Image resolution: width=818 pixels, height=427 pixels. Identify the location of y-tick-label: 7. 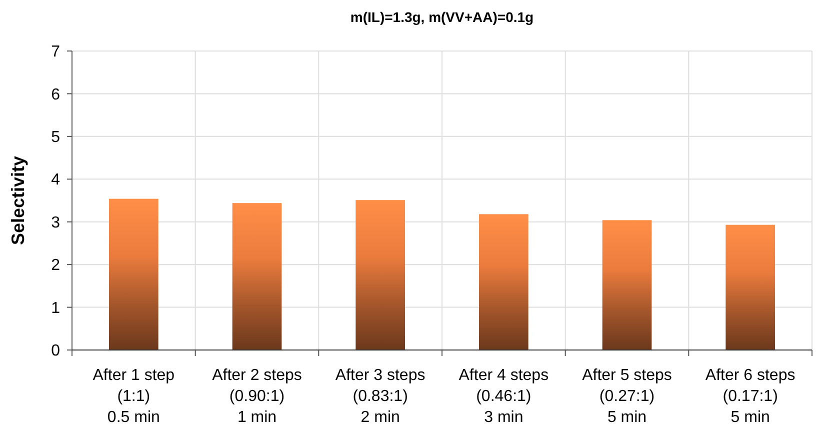
(55, 52).